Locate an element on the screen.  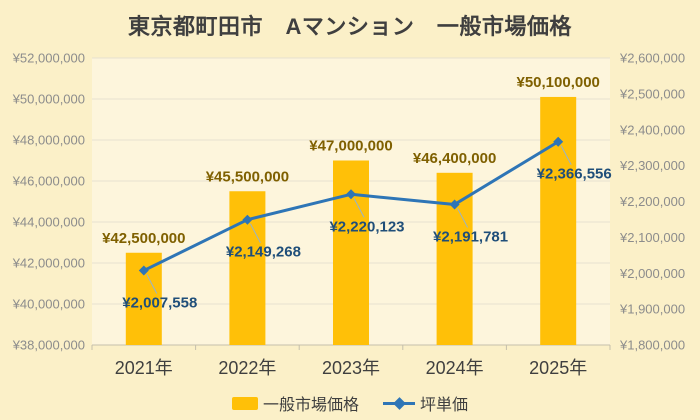
right-axis-tick-label: ¥2,000,000 is located at coordinates (652, 273).